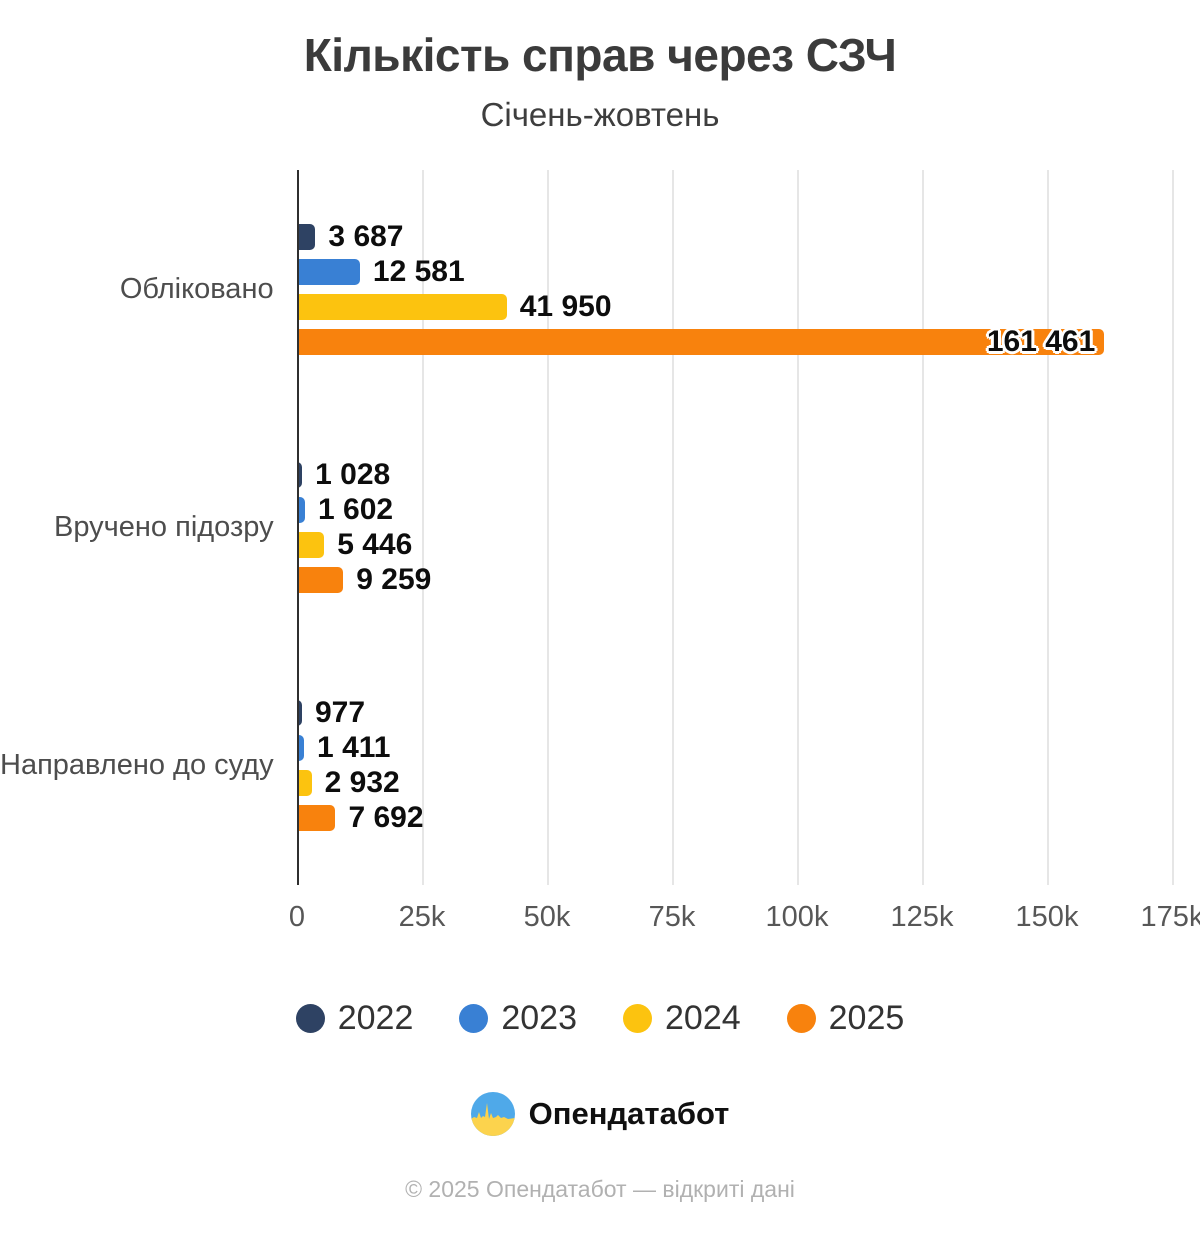 The height and width of the screenshot is (1248, 1200). I want to click on x-tick-label: 25k, so click(422, 917).